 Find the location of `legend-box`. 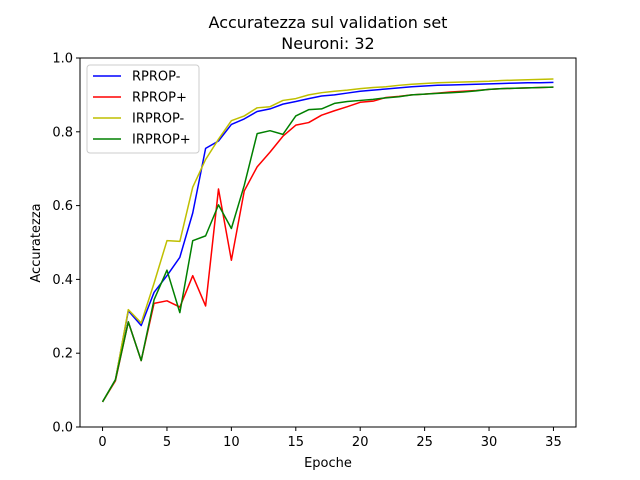

legend-box is located at coordinates (143, 109).